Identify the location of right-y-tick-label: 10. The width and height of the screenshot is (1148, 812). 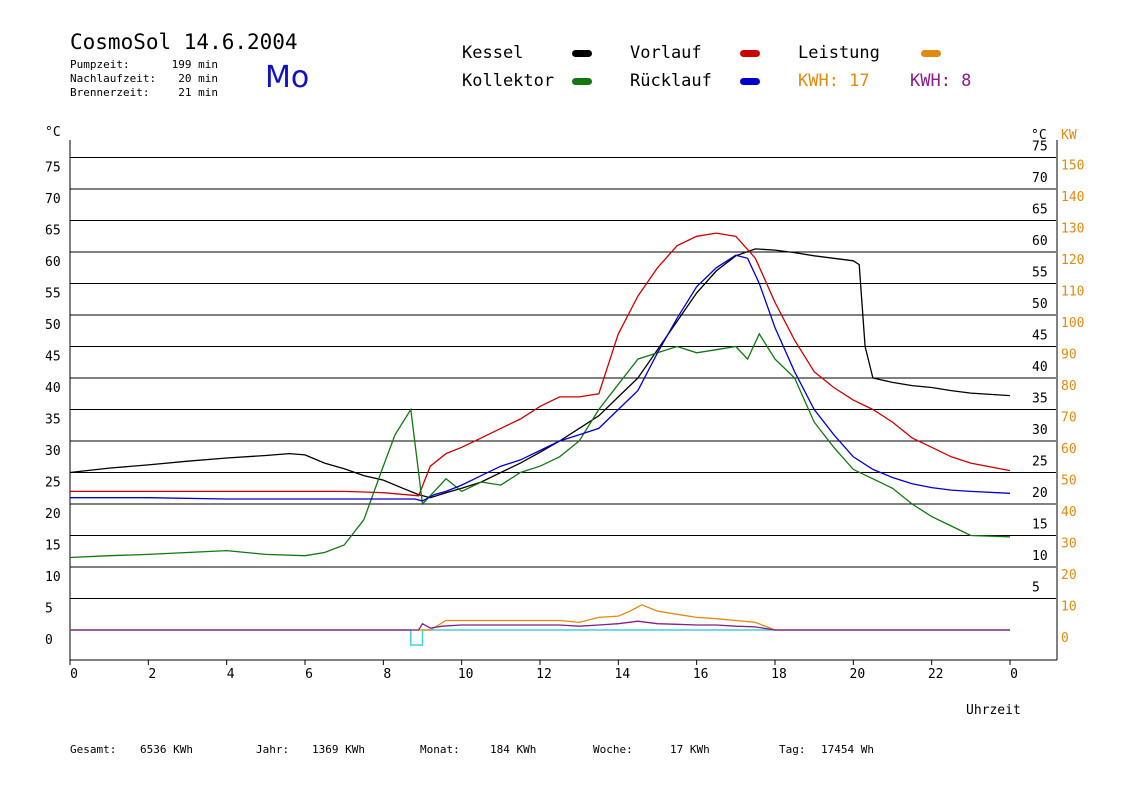
(1040, 556).